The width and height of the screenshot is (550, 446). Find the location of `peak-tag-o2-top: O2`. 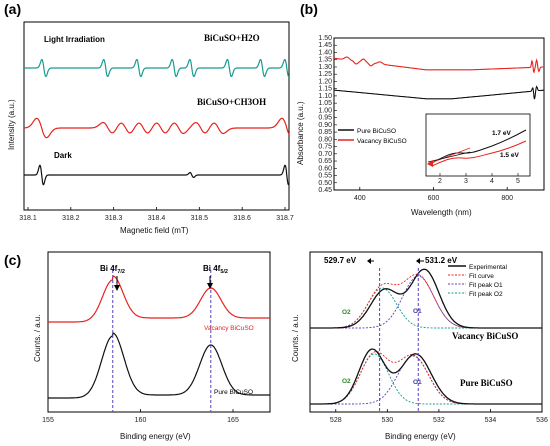

peak-tag-o2-top: O2 is located at coordinates (346, 312).